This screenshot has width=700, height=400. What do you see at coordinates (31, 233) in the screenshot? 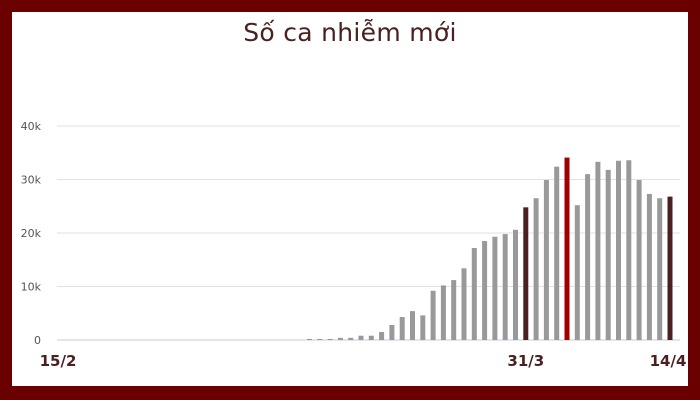
I see `y-tick-label: 20k` at bounding box center [31, 233].